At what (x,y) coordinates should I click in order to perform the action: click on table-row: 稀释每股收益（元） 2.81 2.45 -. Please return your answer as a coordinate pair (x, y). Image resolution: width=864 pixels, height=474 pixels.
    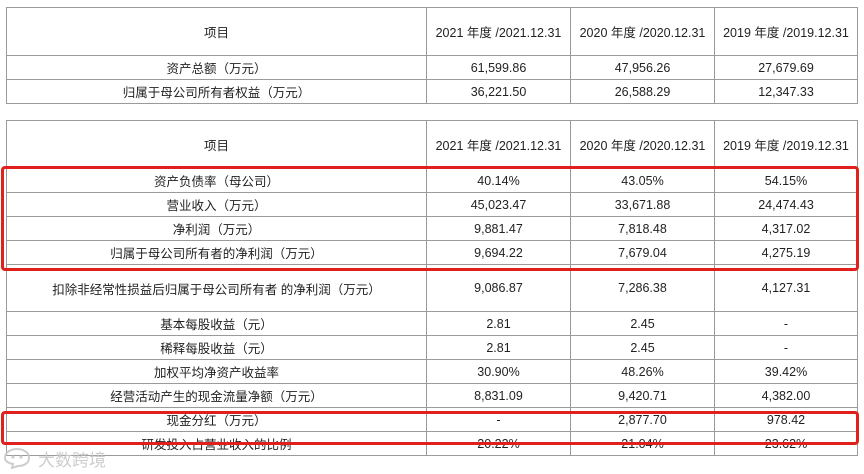
    Looking at the image, I should click on (432, 347).